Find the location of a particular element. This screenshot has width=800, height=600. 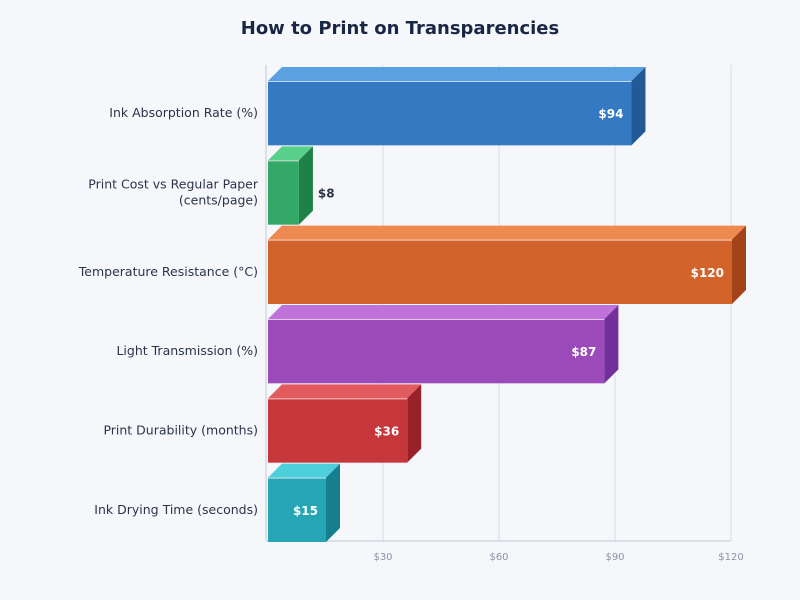

category-label: Print Cost vs Regular Paper (cents/page) is located at coordinates (173, 192).